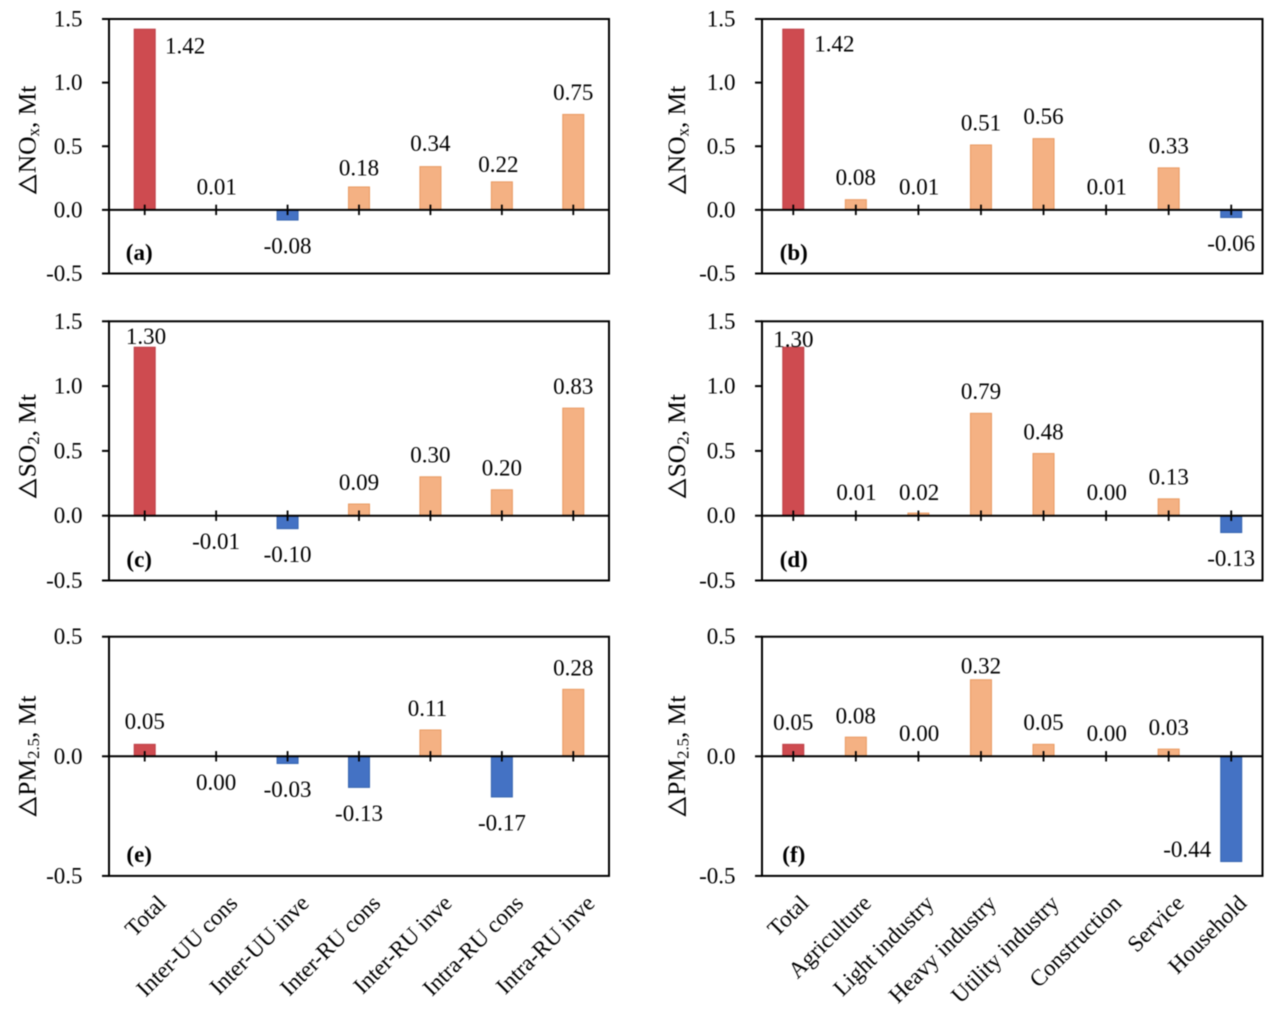 Image resolution: width=1270 pixels, height=1020 pixels. I want to click on svg-text: -0.44, so click(1187, 849).